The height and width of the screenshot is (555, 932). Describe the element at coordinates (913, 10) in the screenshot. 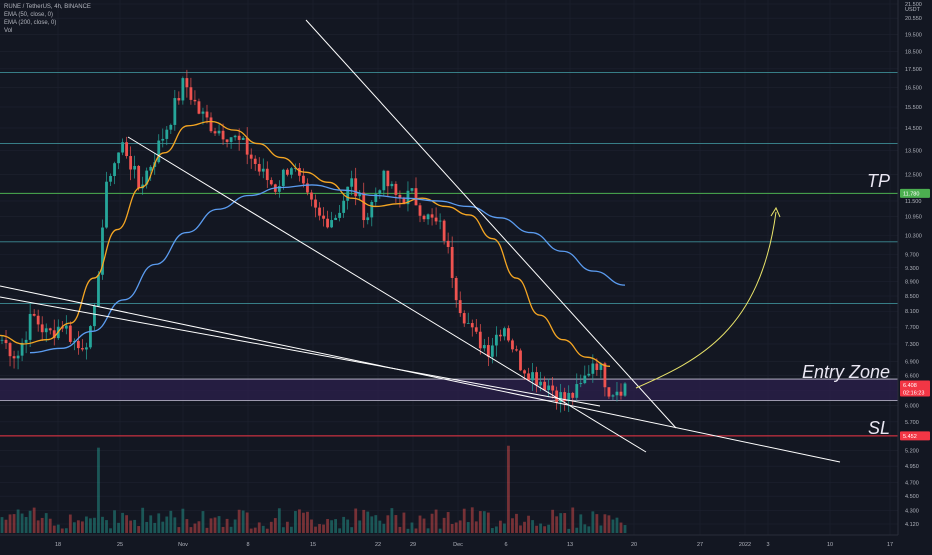

I see `currency-label: USDT` at that location.